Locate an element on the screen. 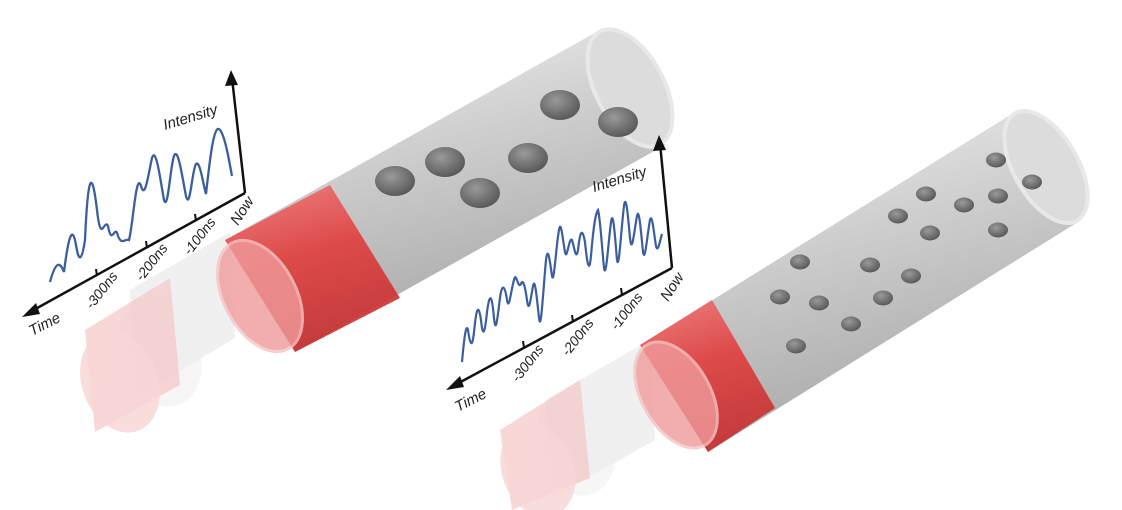 Image resolution: width=1122 pixels, height=510 pixels. signal-plot-large-particles is located at coordinates (134, 193).